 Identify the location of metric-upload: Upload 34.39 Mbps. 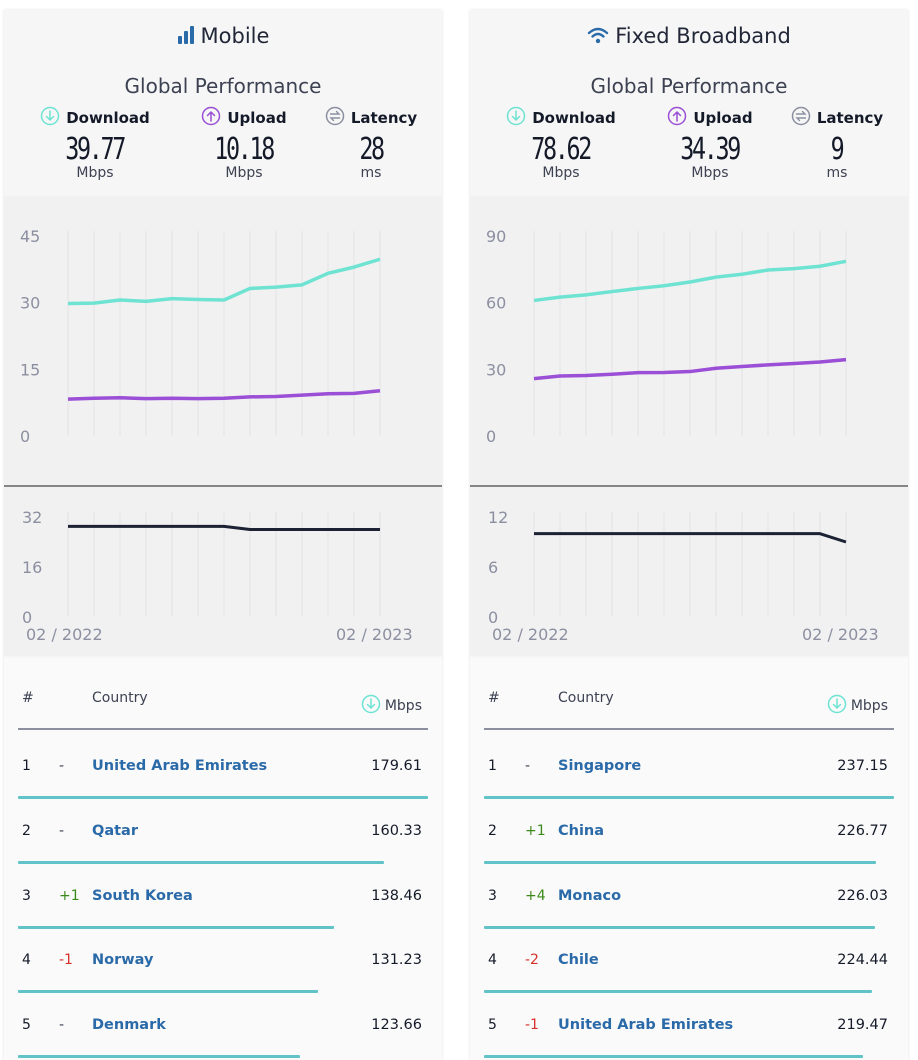
(710, 143).